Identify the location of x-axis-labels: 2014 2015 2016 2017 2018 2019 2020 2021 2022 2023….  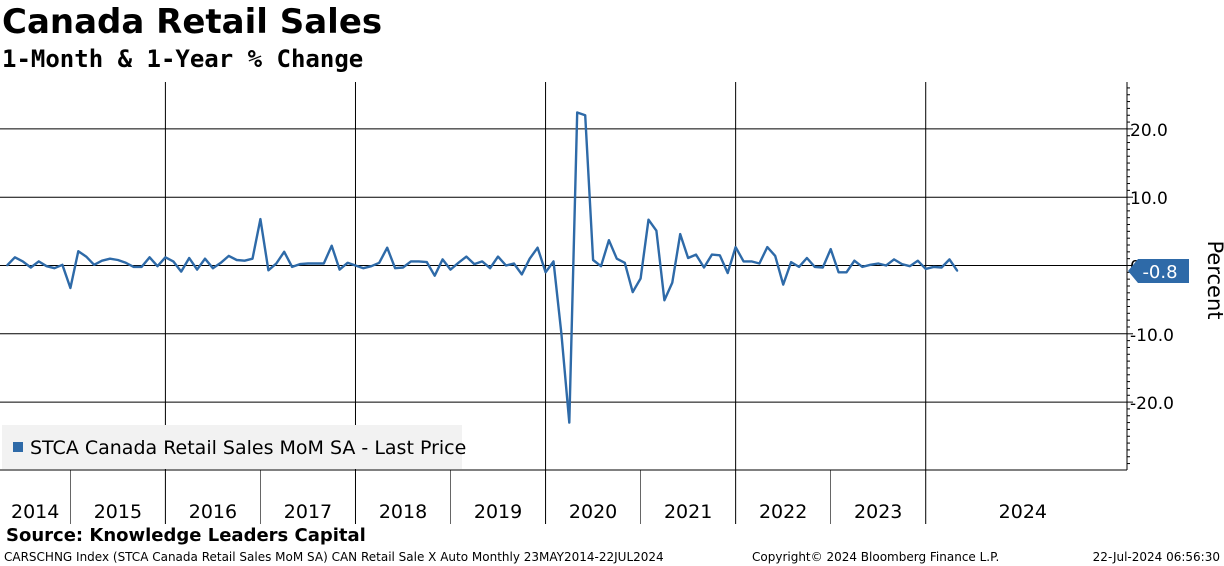
(529, 512).